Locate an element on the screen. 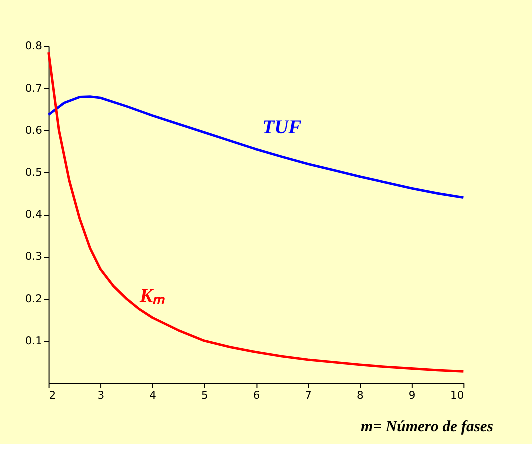 The image size is (532, 449). x-tick-label: 5 is located at coordinates (204, 395).